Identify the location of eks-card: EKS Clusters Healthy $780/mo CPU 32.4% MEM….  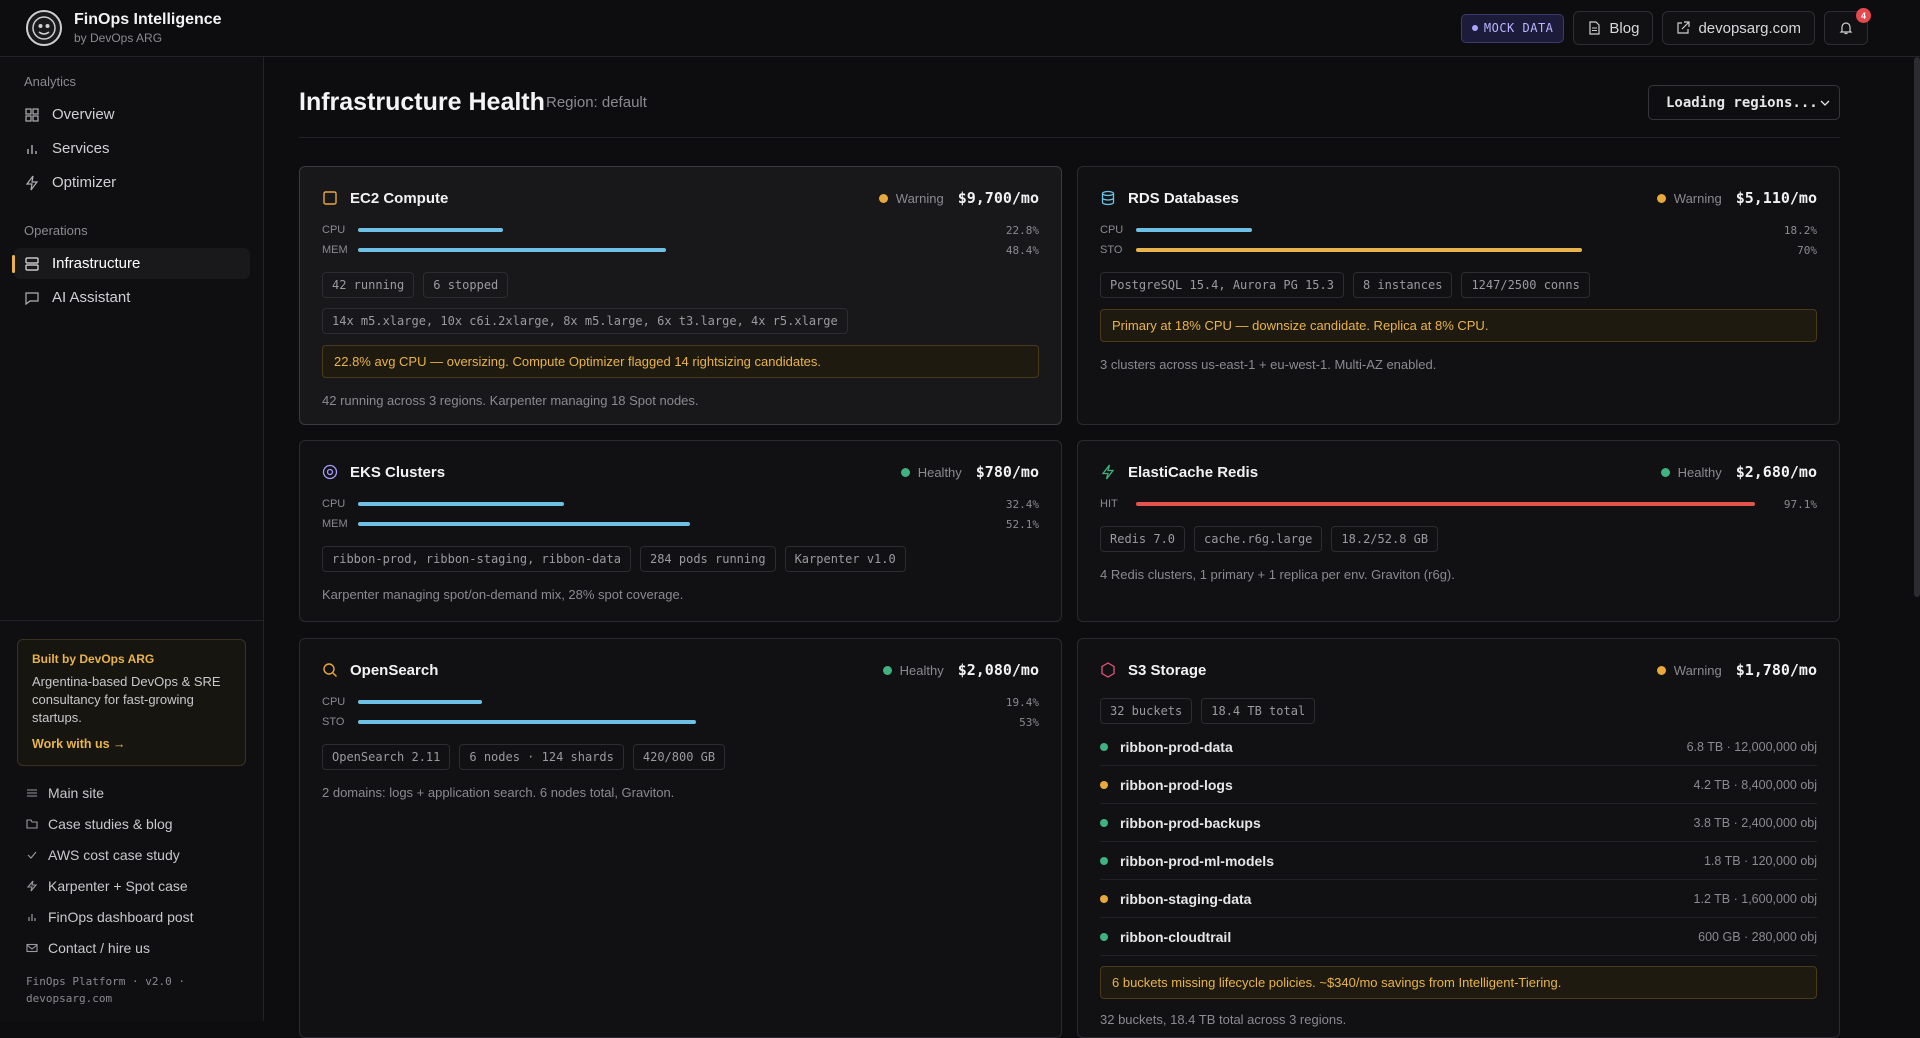
(680, 531).